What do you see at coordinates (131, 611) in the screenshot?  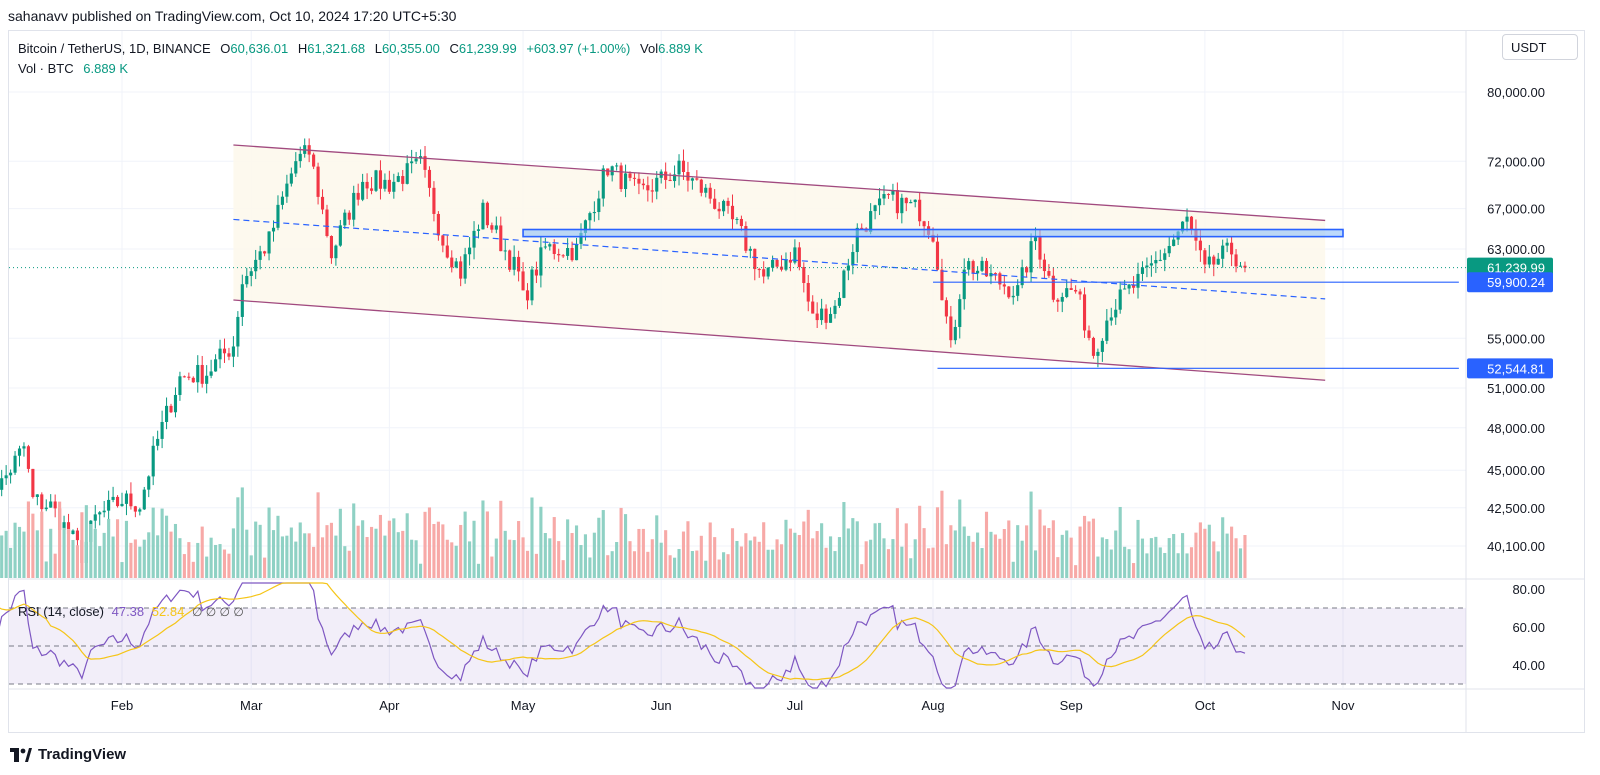 I see `rsi-legend: RSI (14, close) 47.38 52.84 ∅ ∅ ∅ ∅` at bounding box center [131, 611].